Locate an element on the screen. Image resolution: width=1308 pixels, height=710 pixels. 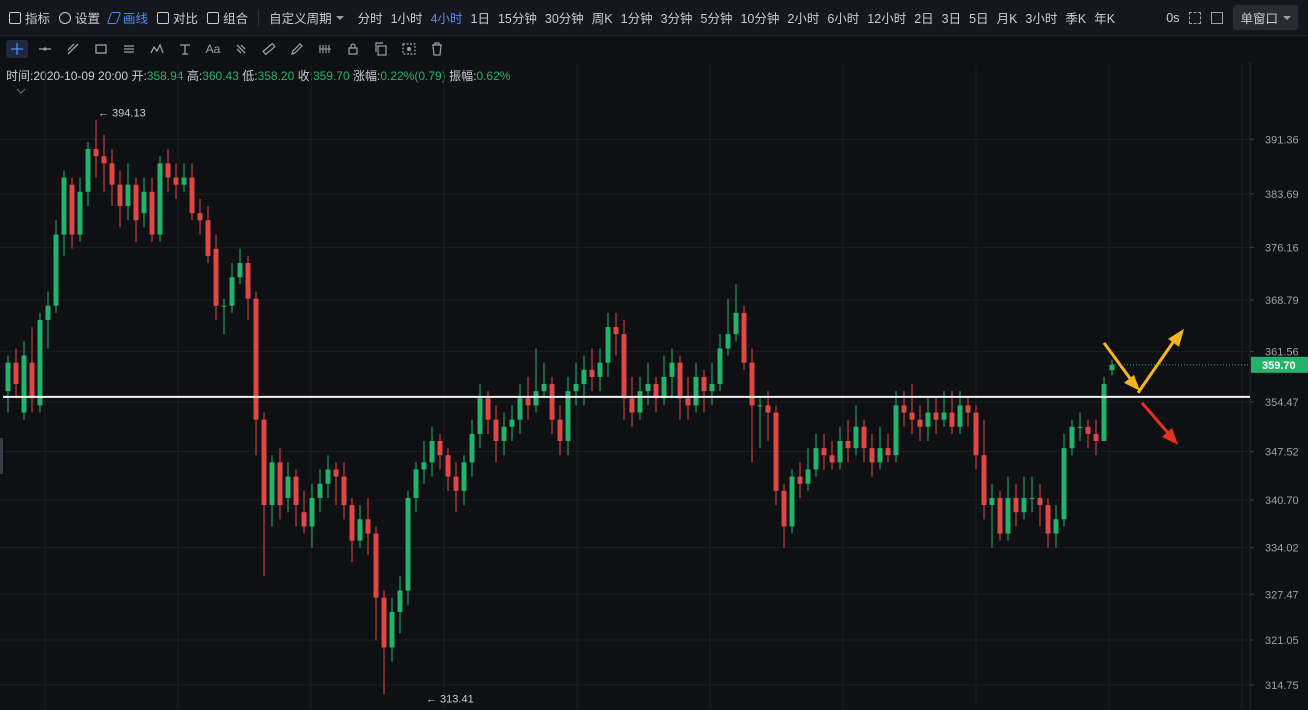
period-tab: 3分钟 is located at coordinates (676, 19).